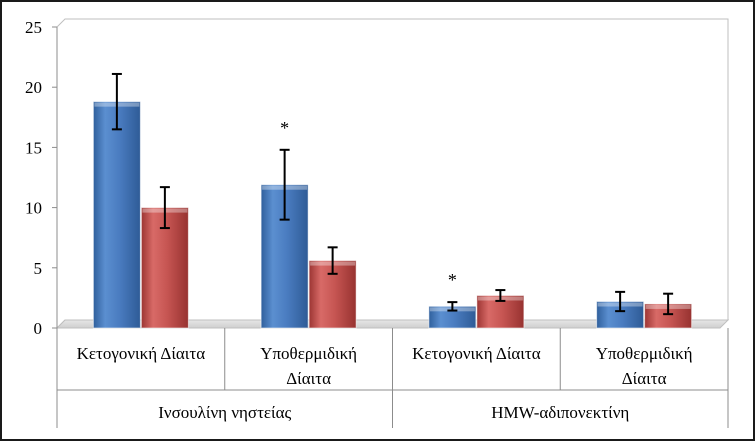 The width and height of the screenshot is (755, 441). Describe the element at coordinates (224, 412) in the screenshot. I see `x-group-label: Ινσουλίνη νηστείας` at that location.